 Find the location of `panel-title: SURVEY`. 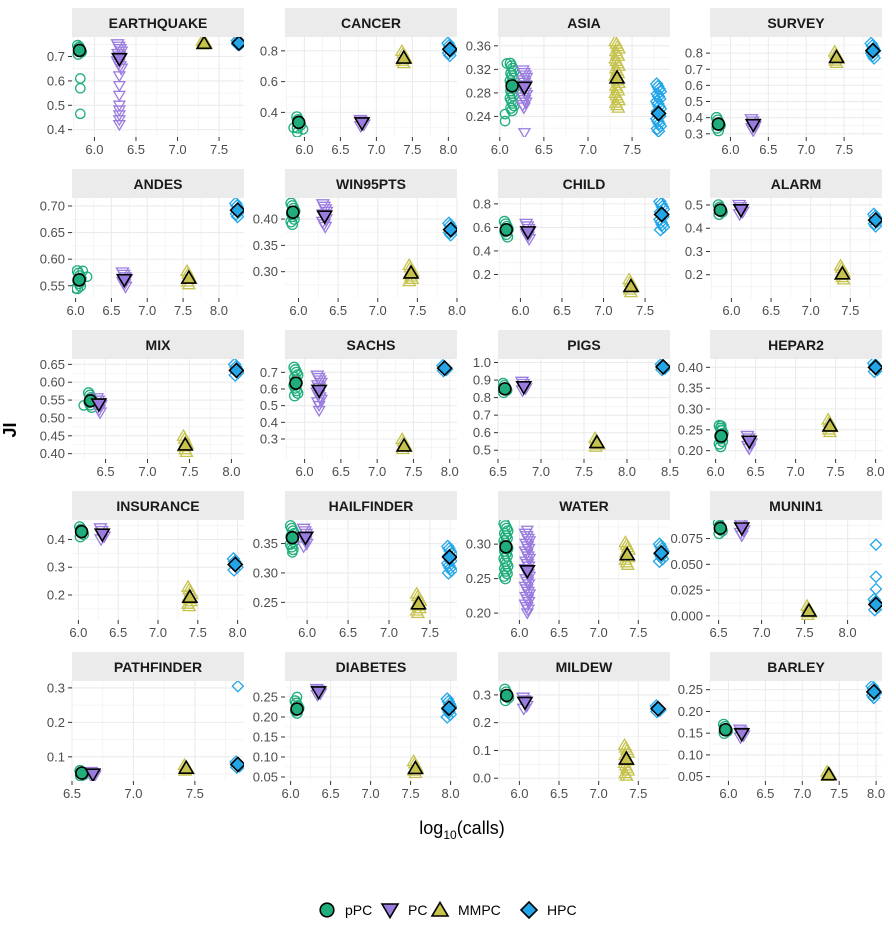

panel-title: SURVEY is located at coordinates (796, 23).